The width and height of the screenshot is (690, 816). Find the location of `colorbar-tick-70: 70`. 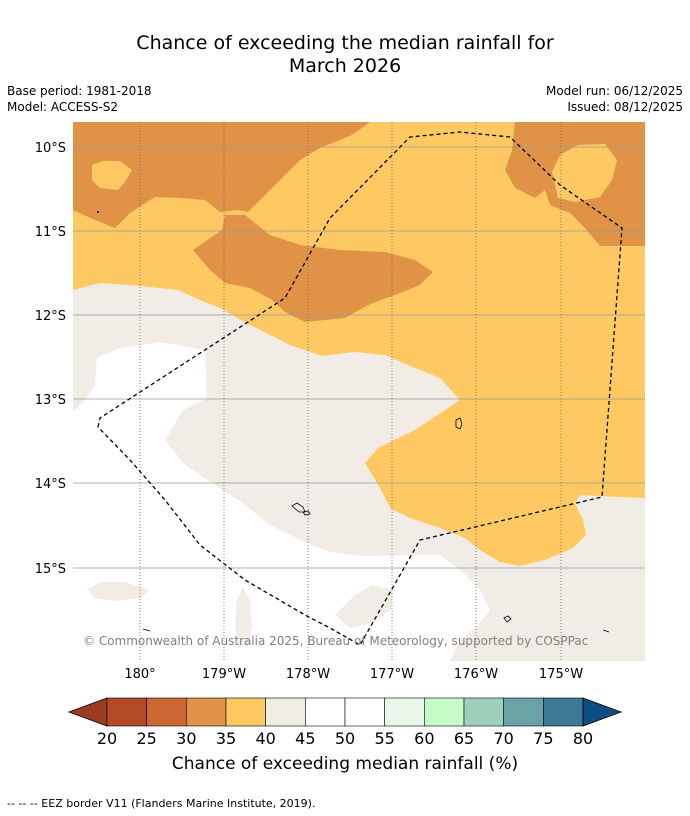

colorbar-tick-70: 70 is located at coordinates (503, 738).